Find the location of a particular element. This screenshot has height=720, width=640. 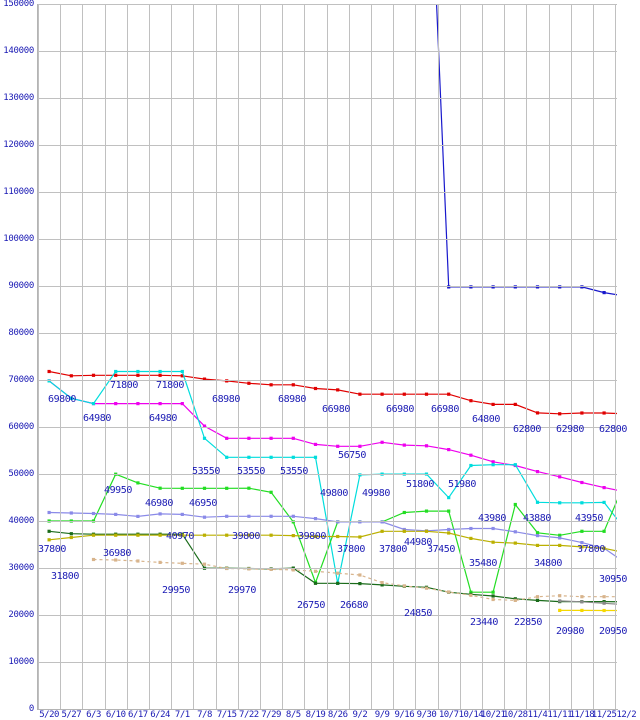

x-tick-label: 8/5 is located at coordinates (293, 715).